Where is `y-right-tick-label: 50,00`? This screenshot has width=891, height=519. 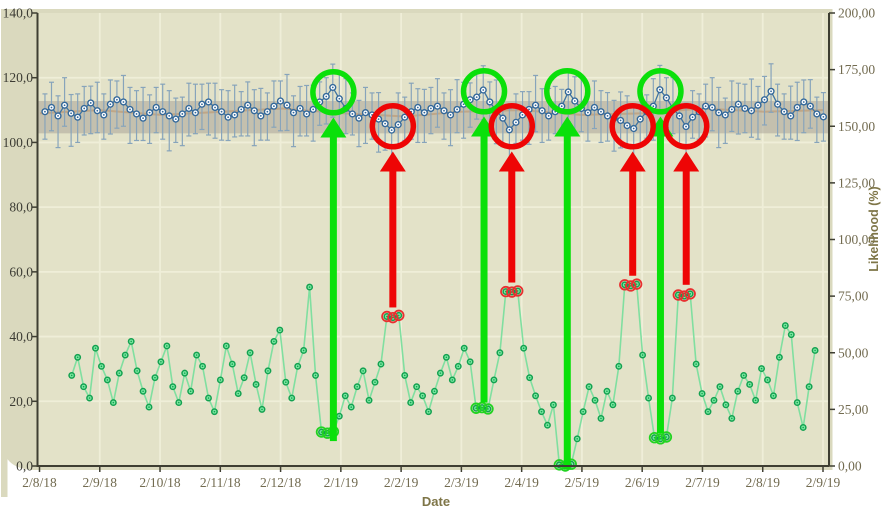
y-right-tick-label: 50,00 is located at coordinates (853, 352).